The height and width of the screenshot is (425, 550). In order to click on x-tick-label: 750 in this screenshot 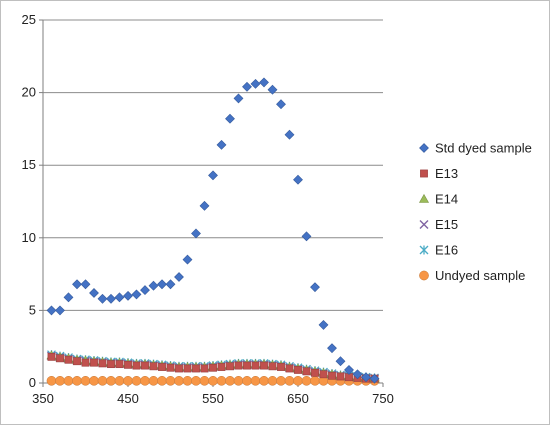, I will do `click(383, 398)`.